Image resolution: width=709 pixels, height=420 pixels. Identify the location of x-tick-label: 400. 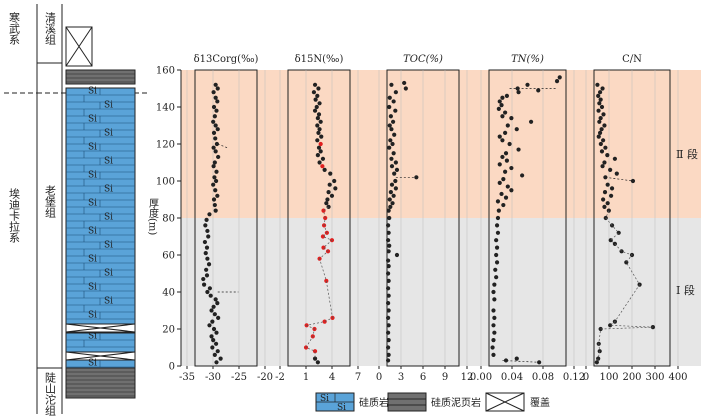
(677, 377).